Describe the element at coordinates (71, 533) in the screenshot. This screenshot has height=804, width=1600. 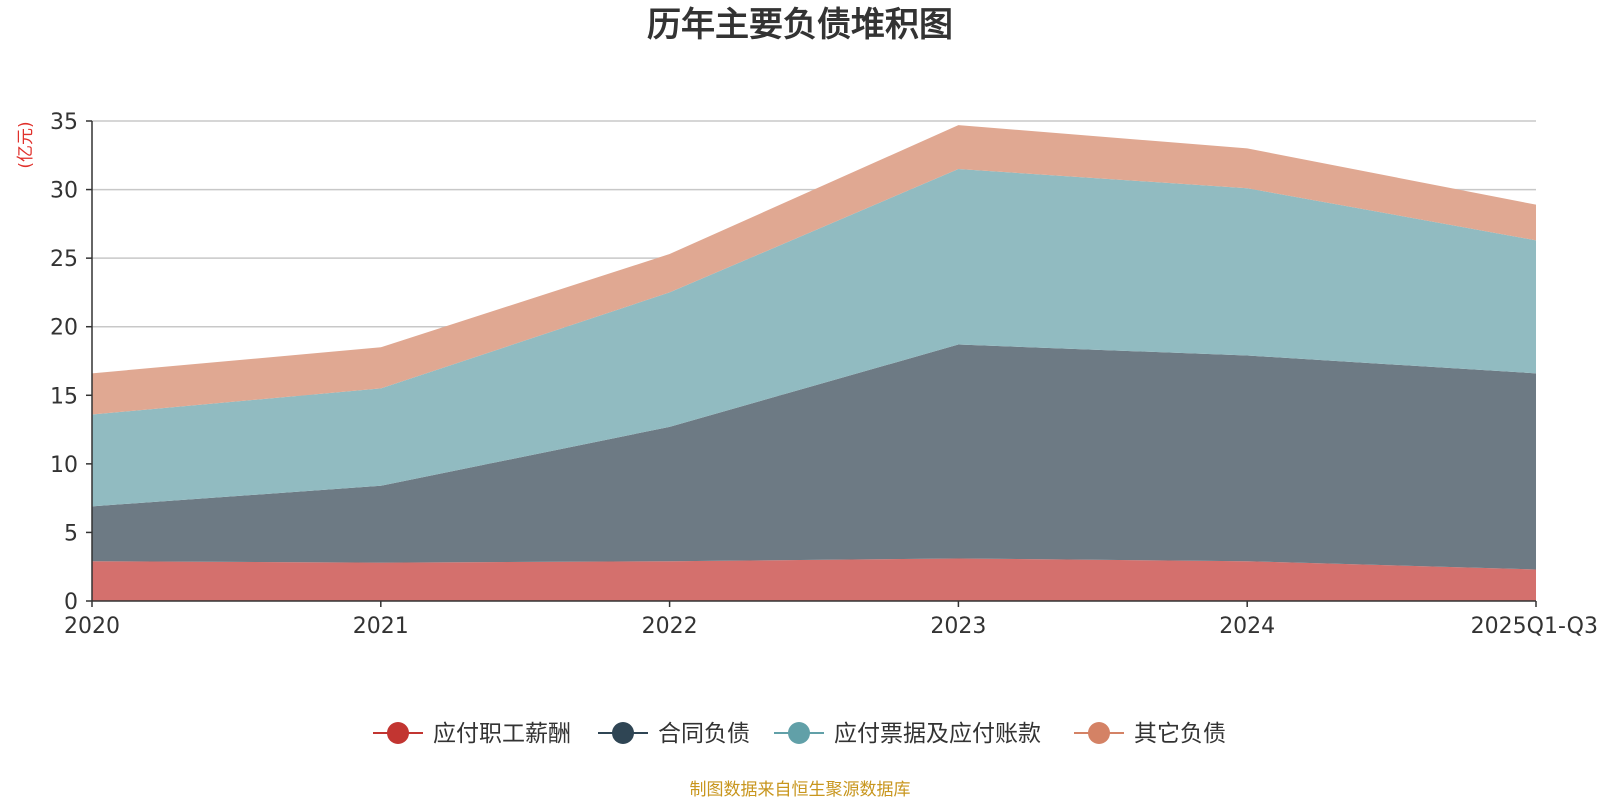
I see `y-tick-label: 5` at that location.